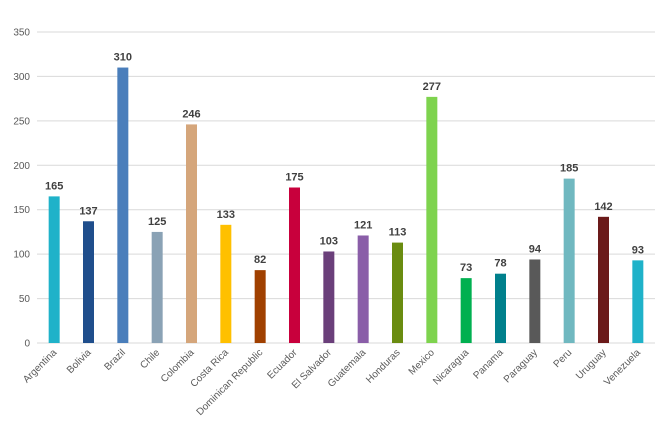  I want to click on data-label: 93, so click(638, 250).